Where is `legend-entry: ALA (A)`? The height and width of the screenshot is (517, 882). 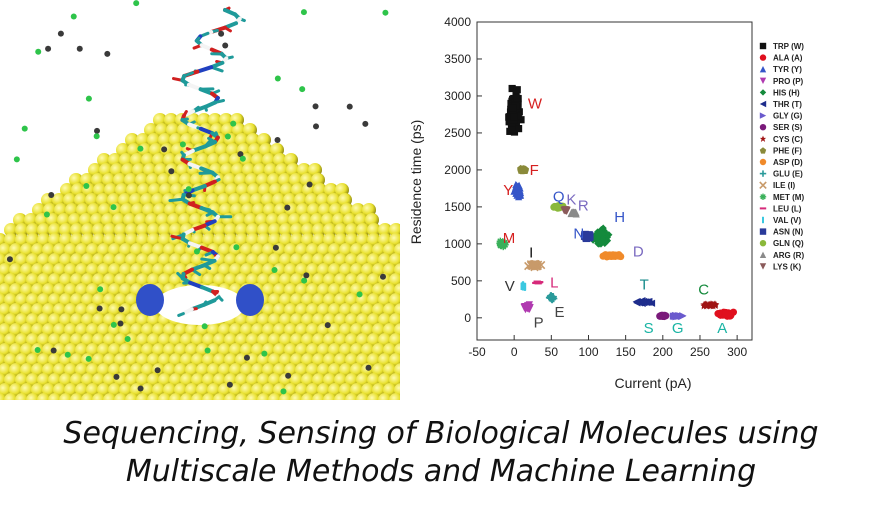
legend-entry: ALA (A) is located at coordinates (788, 58).